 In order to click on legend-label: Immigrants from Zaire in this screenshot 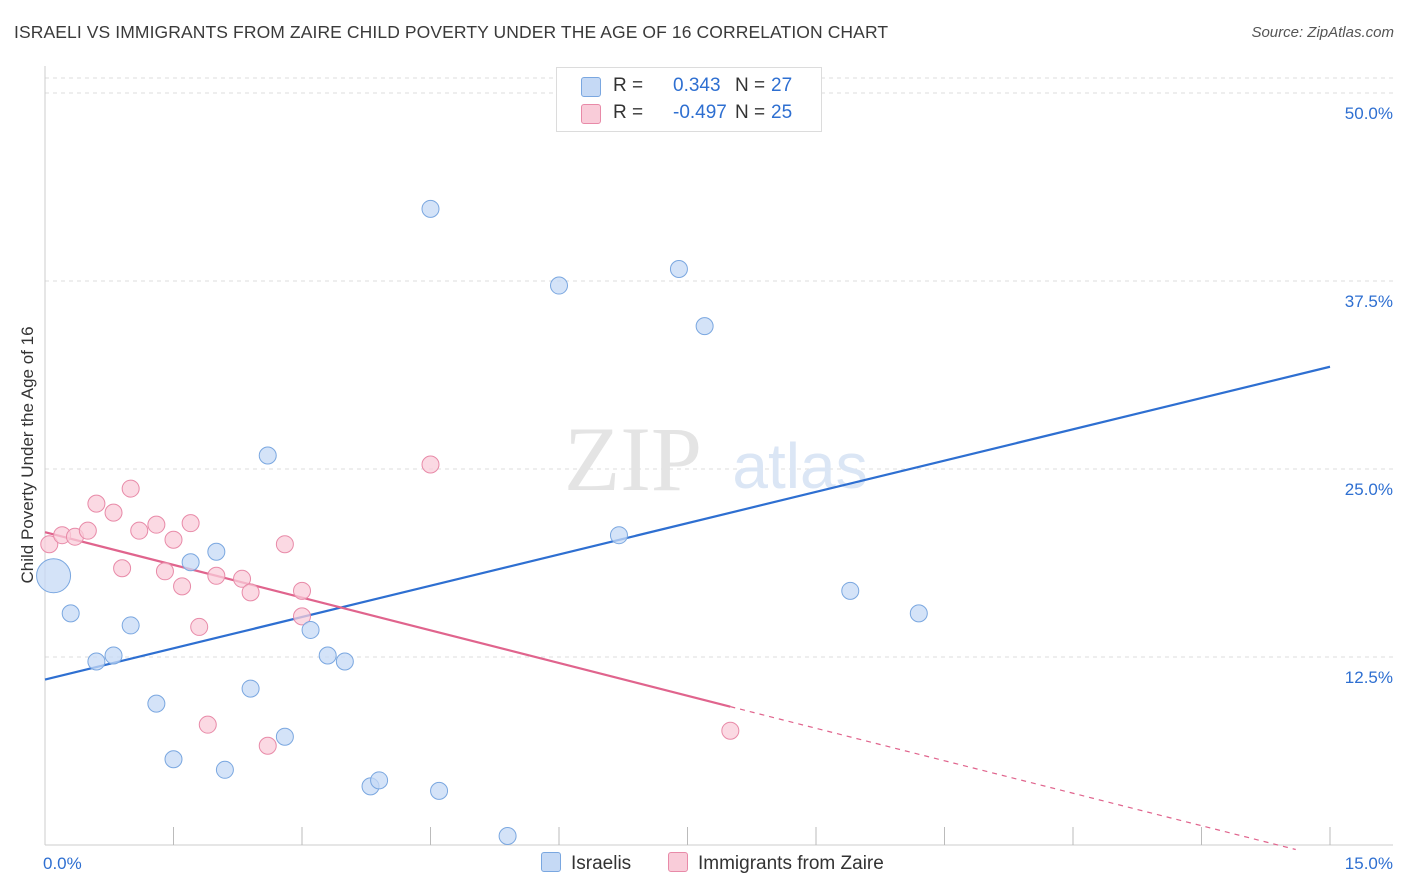, I will do `click(791, 863)`.